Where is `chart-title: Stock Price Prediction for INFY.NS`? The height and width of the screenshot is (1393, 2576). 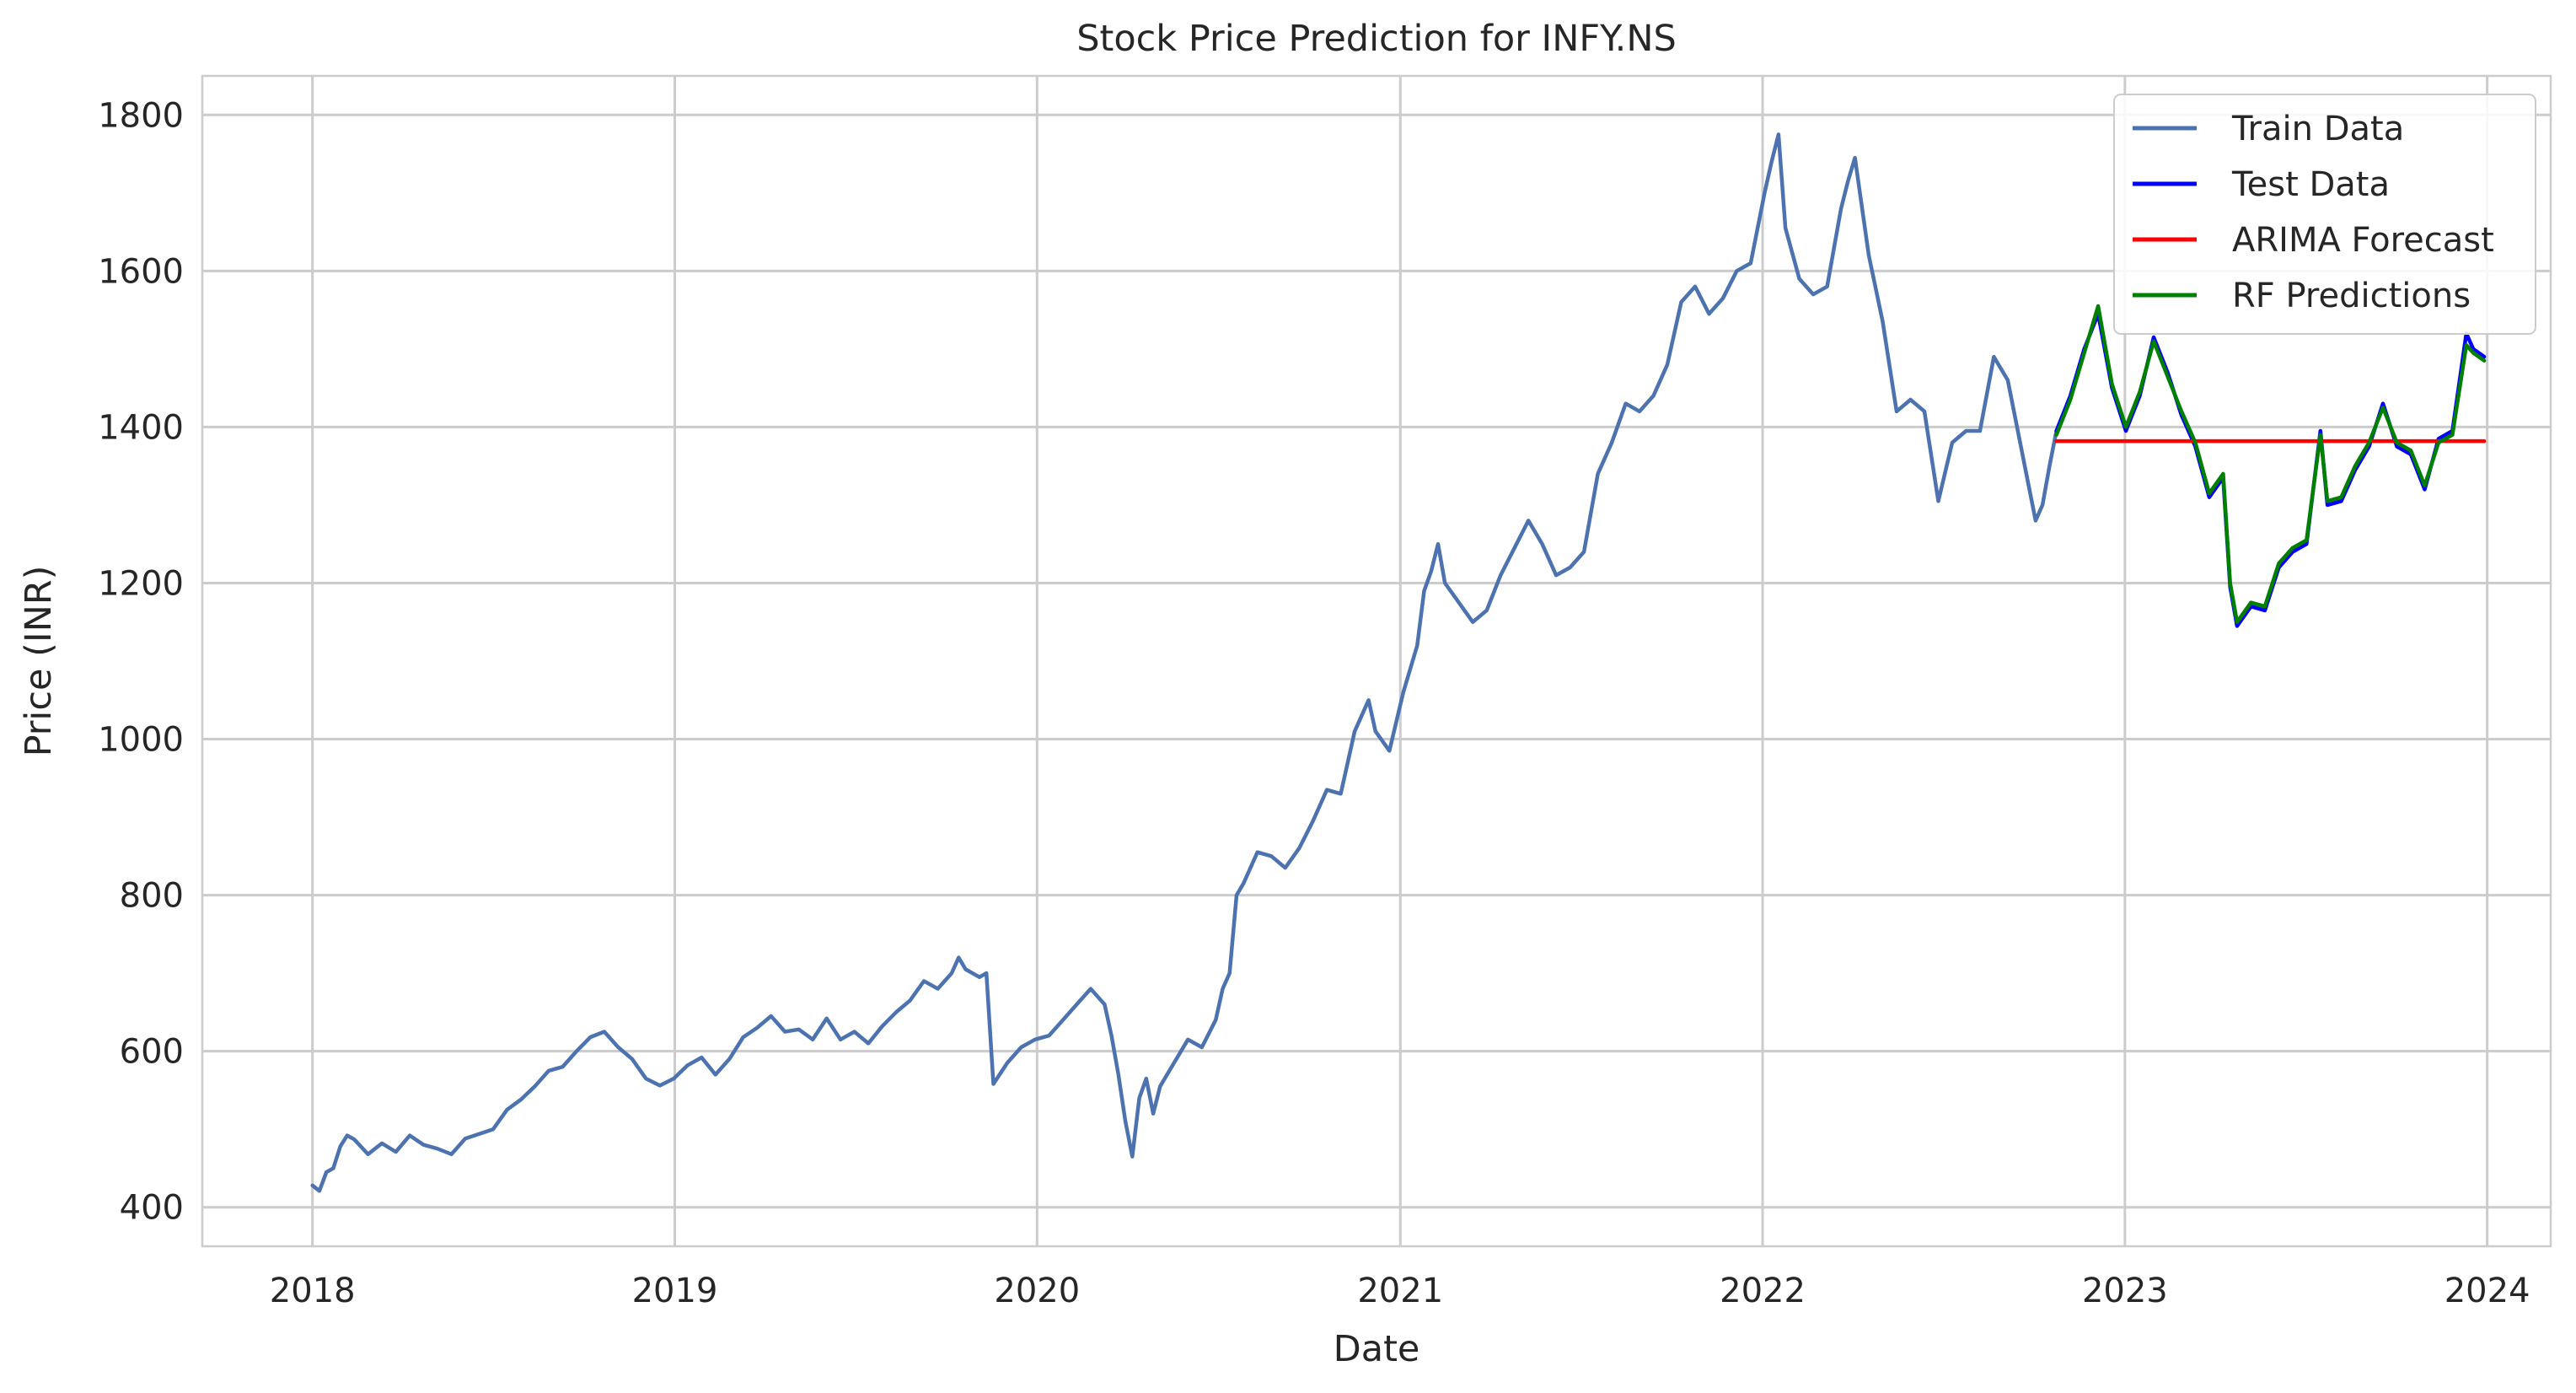
chart-title: Stock Price Prediction for INFY.NS is located at coordinates (1376, 39).